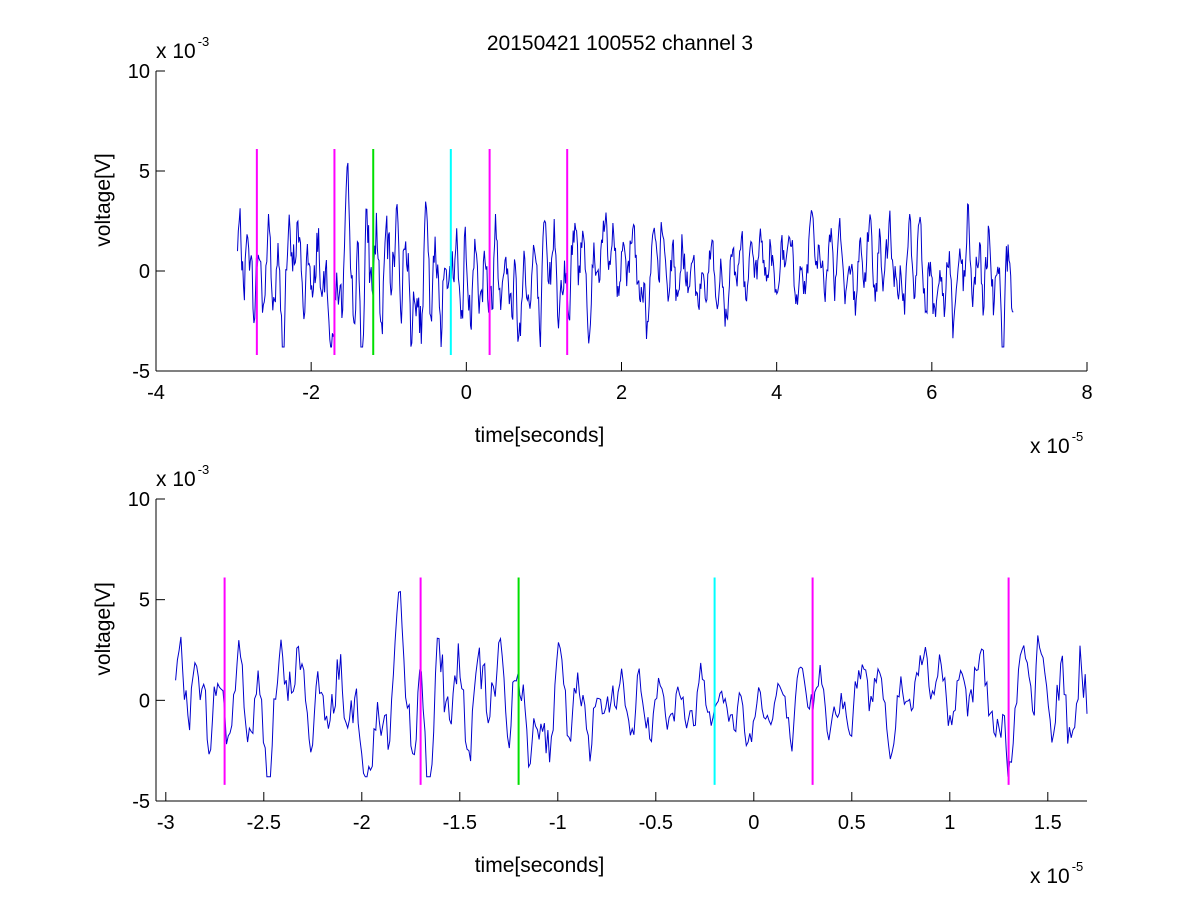  Describe the element at coordinates (264, 823) in the screenshot. I see `x-tick-label: -2.5` at that location.